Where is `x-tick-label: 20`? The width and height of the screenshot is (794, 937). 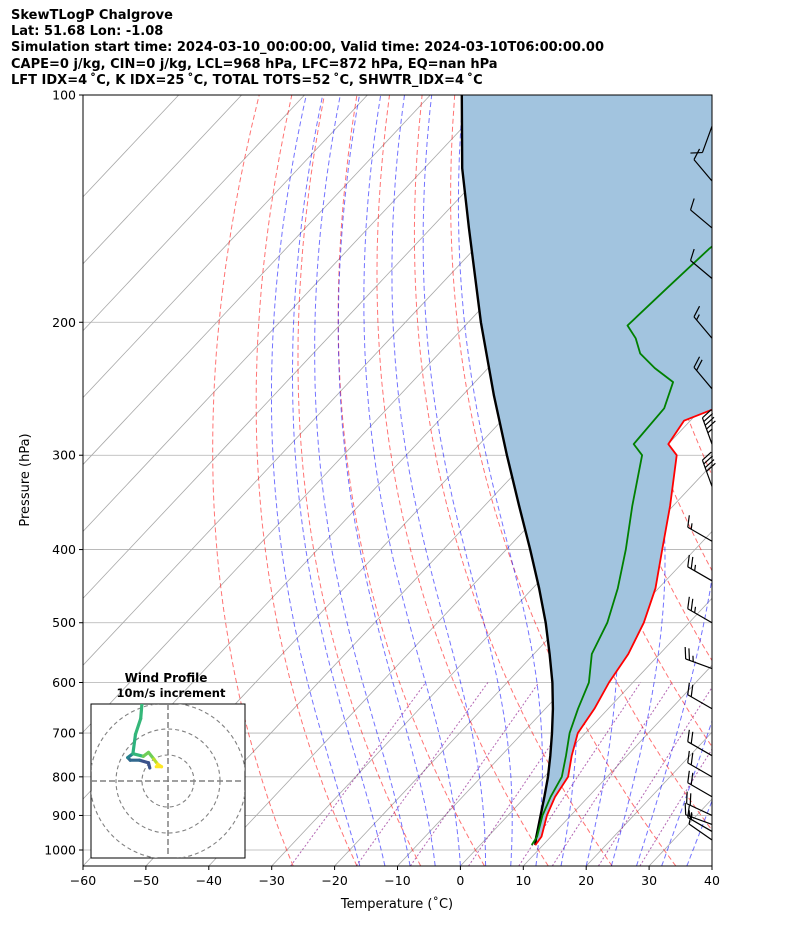 x-tick-label: 20 is located at coordinates (586, 880).